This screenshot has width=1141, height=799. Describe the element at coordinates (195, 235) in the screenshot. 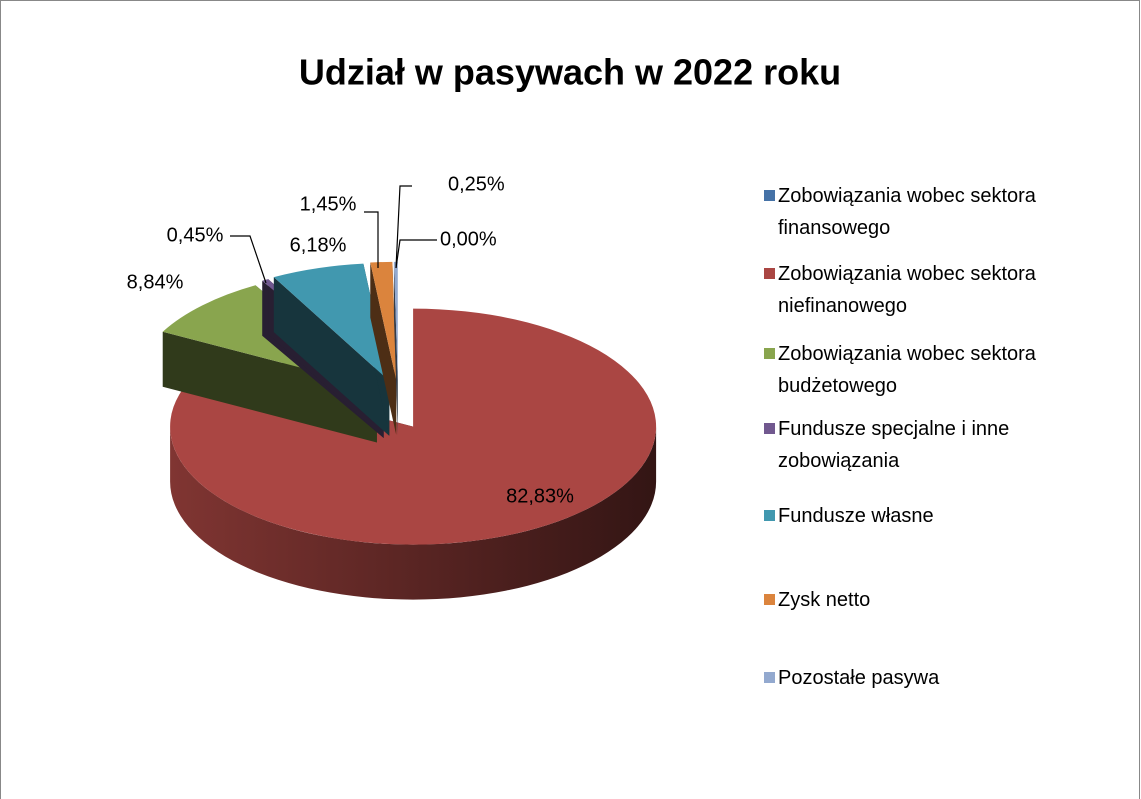

I see `data-label: 0,45%` at that location.